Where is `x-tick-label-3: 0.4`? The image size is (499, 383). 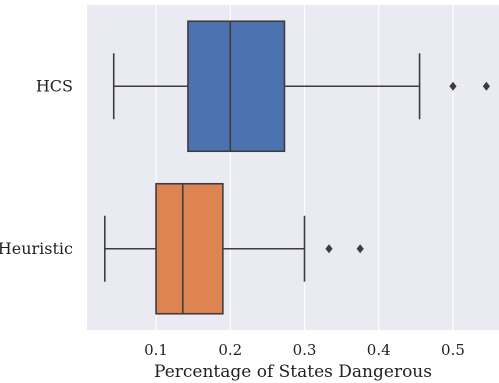
x-tick-label-3: 0.4 is located at coordinates (379, 350).